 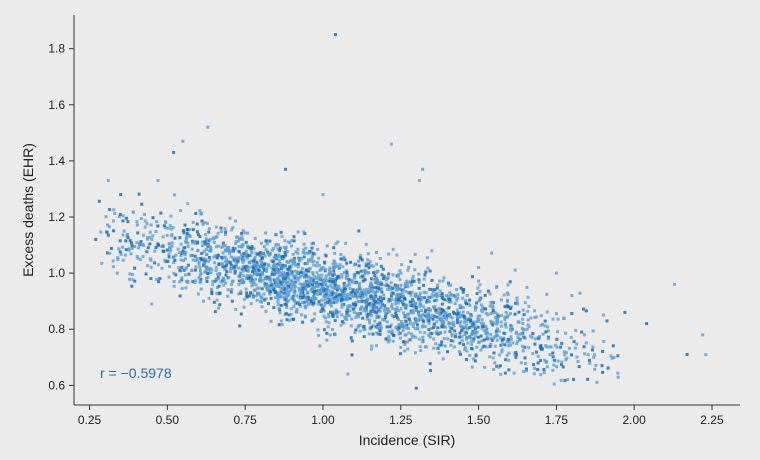 I want to click on y-tick-label: 0.6, so click(x=56, y=385).